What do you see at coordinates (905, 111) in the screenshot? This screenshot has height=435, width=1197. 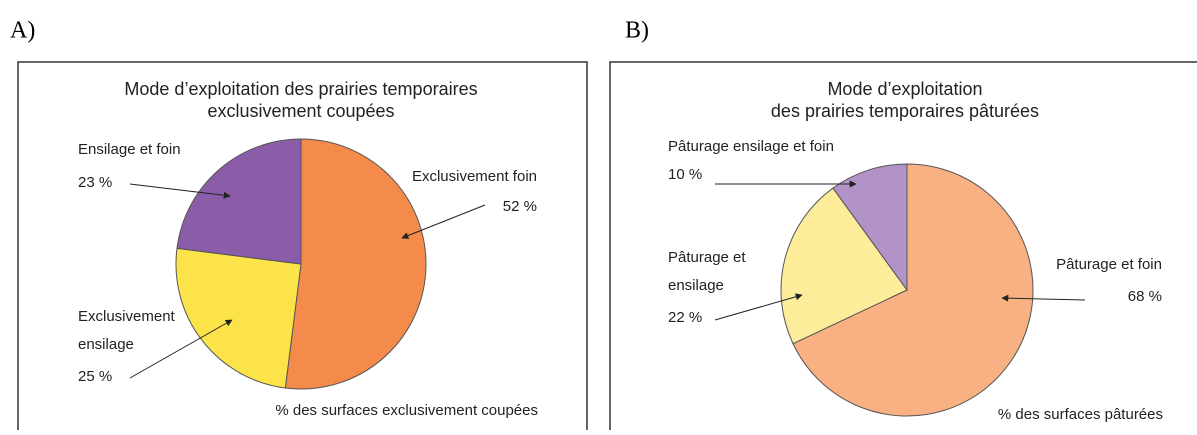 I see `chart-title: des prairies temporaires pâturées` at bounding box center [905, 111].